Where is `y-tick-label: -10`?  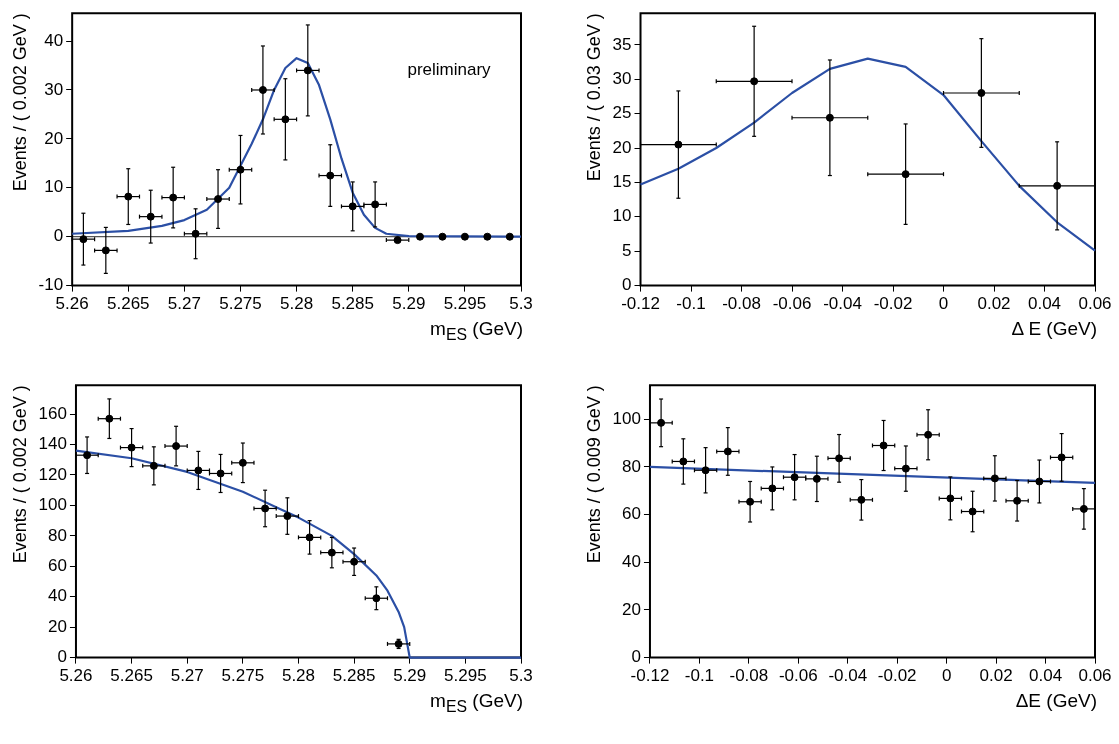
y-tick-label: -10 is located at coordinates (51, 285).